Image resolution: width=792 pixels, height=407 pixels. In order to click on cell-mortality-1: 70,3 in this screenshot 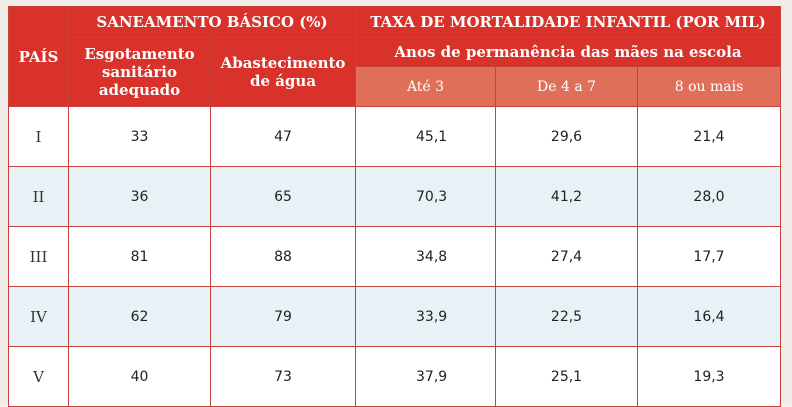, I will do `click(426, 196)`.